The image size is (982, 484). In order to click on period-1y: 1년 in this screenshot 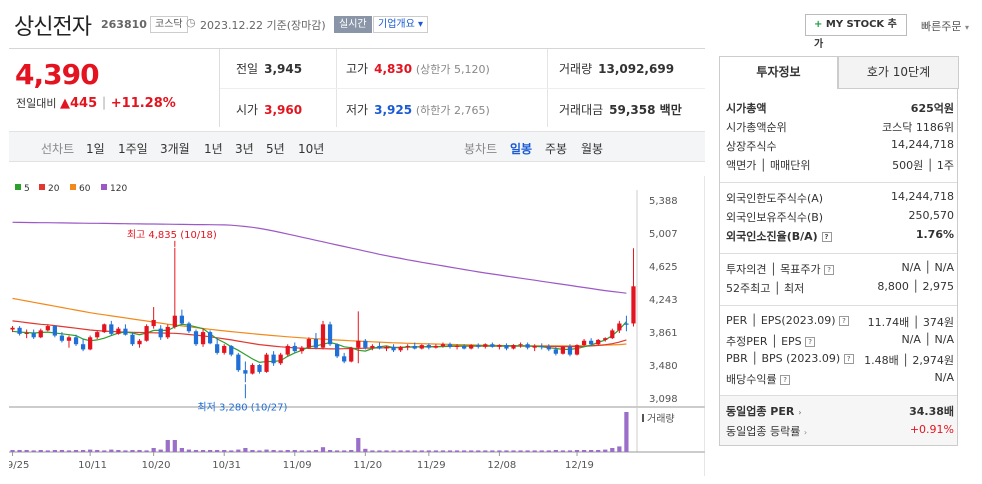, I will do `click(213, 149)`.